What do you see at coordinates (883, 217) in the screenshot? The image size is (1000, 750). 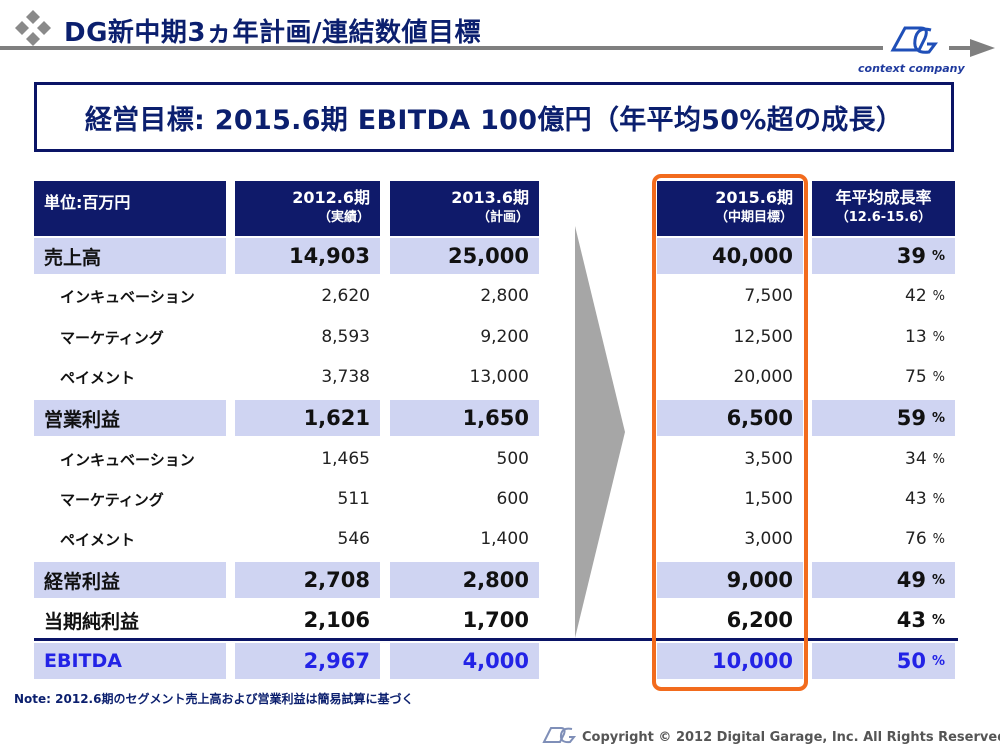 I see `header-growth-sub: （12.6-15.6）` at bounding box center [883, 217].